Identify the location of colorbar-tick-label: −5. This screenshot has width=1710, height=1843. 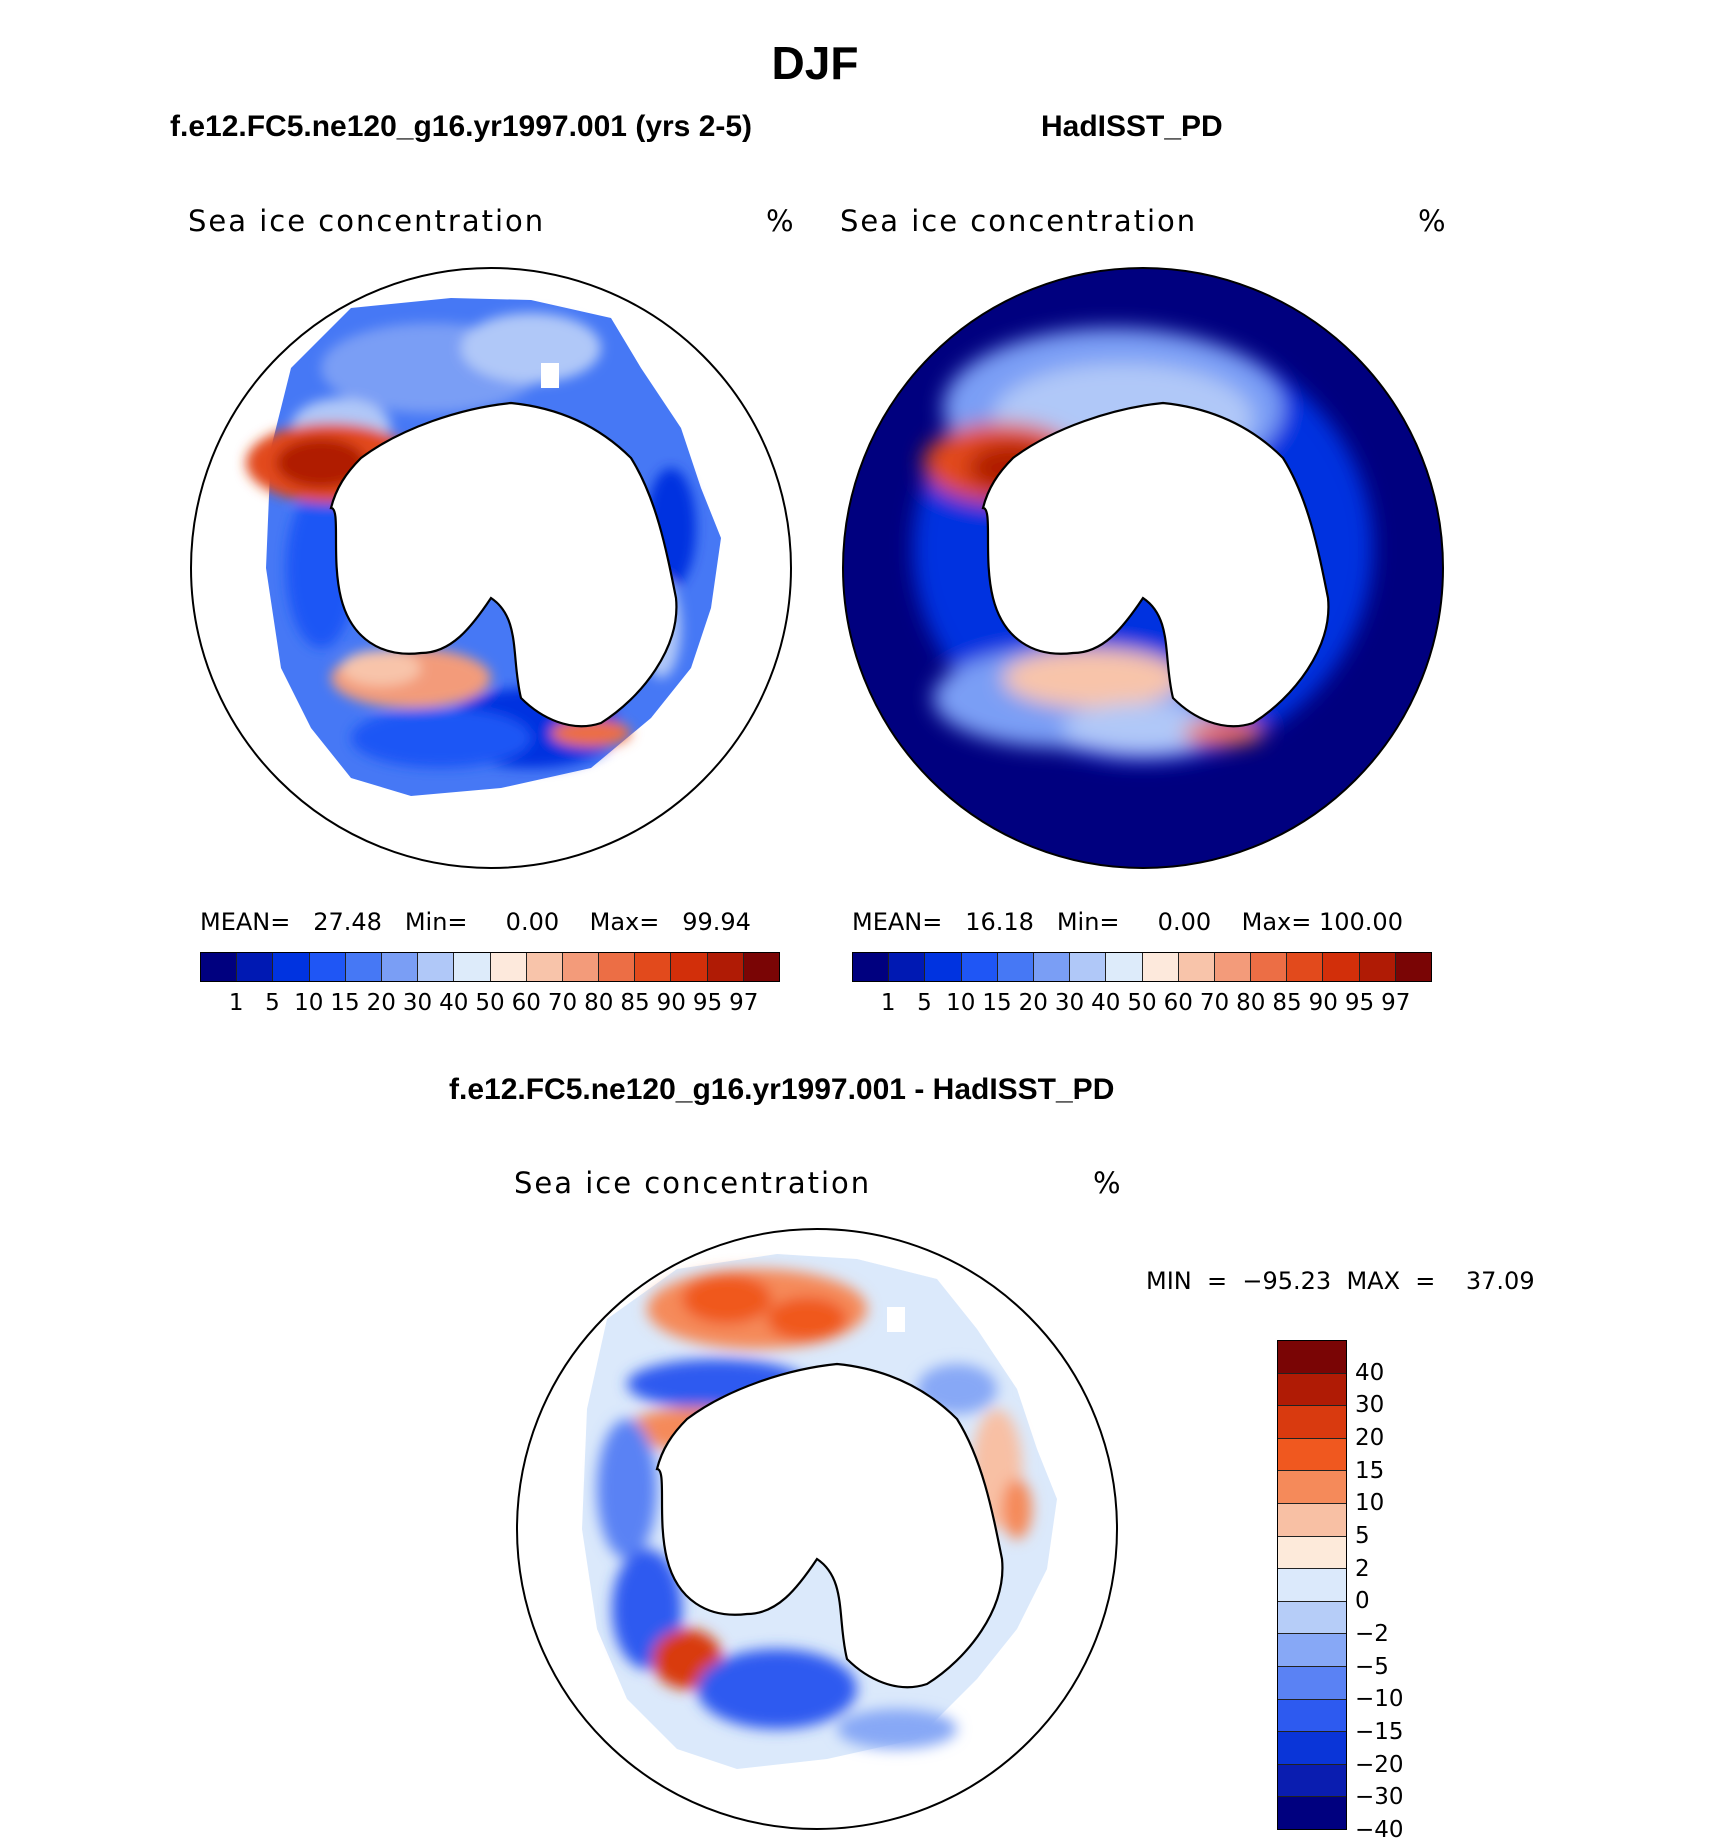
(1372, 1666).